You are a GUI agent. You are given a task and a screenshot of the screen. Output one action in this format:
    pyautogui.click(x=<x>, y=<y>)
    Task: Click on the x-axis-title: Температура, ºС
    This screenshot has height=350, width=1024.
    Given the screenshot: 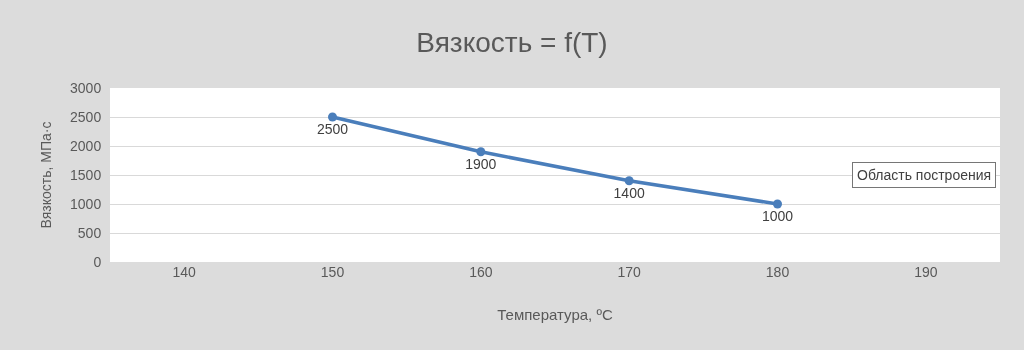 What is the action you would take?
    pyautogui.click(x=555, y=314)
    